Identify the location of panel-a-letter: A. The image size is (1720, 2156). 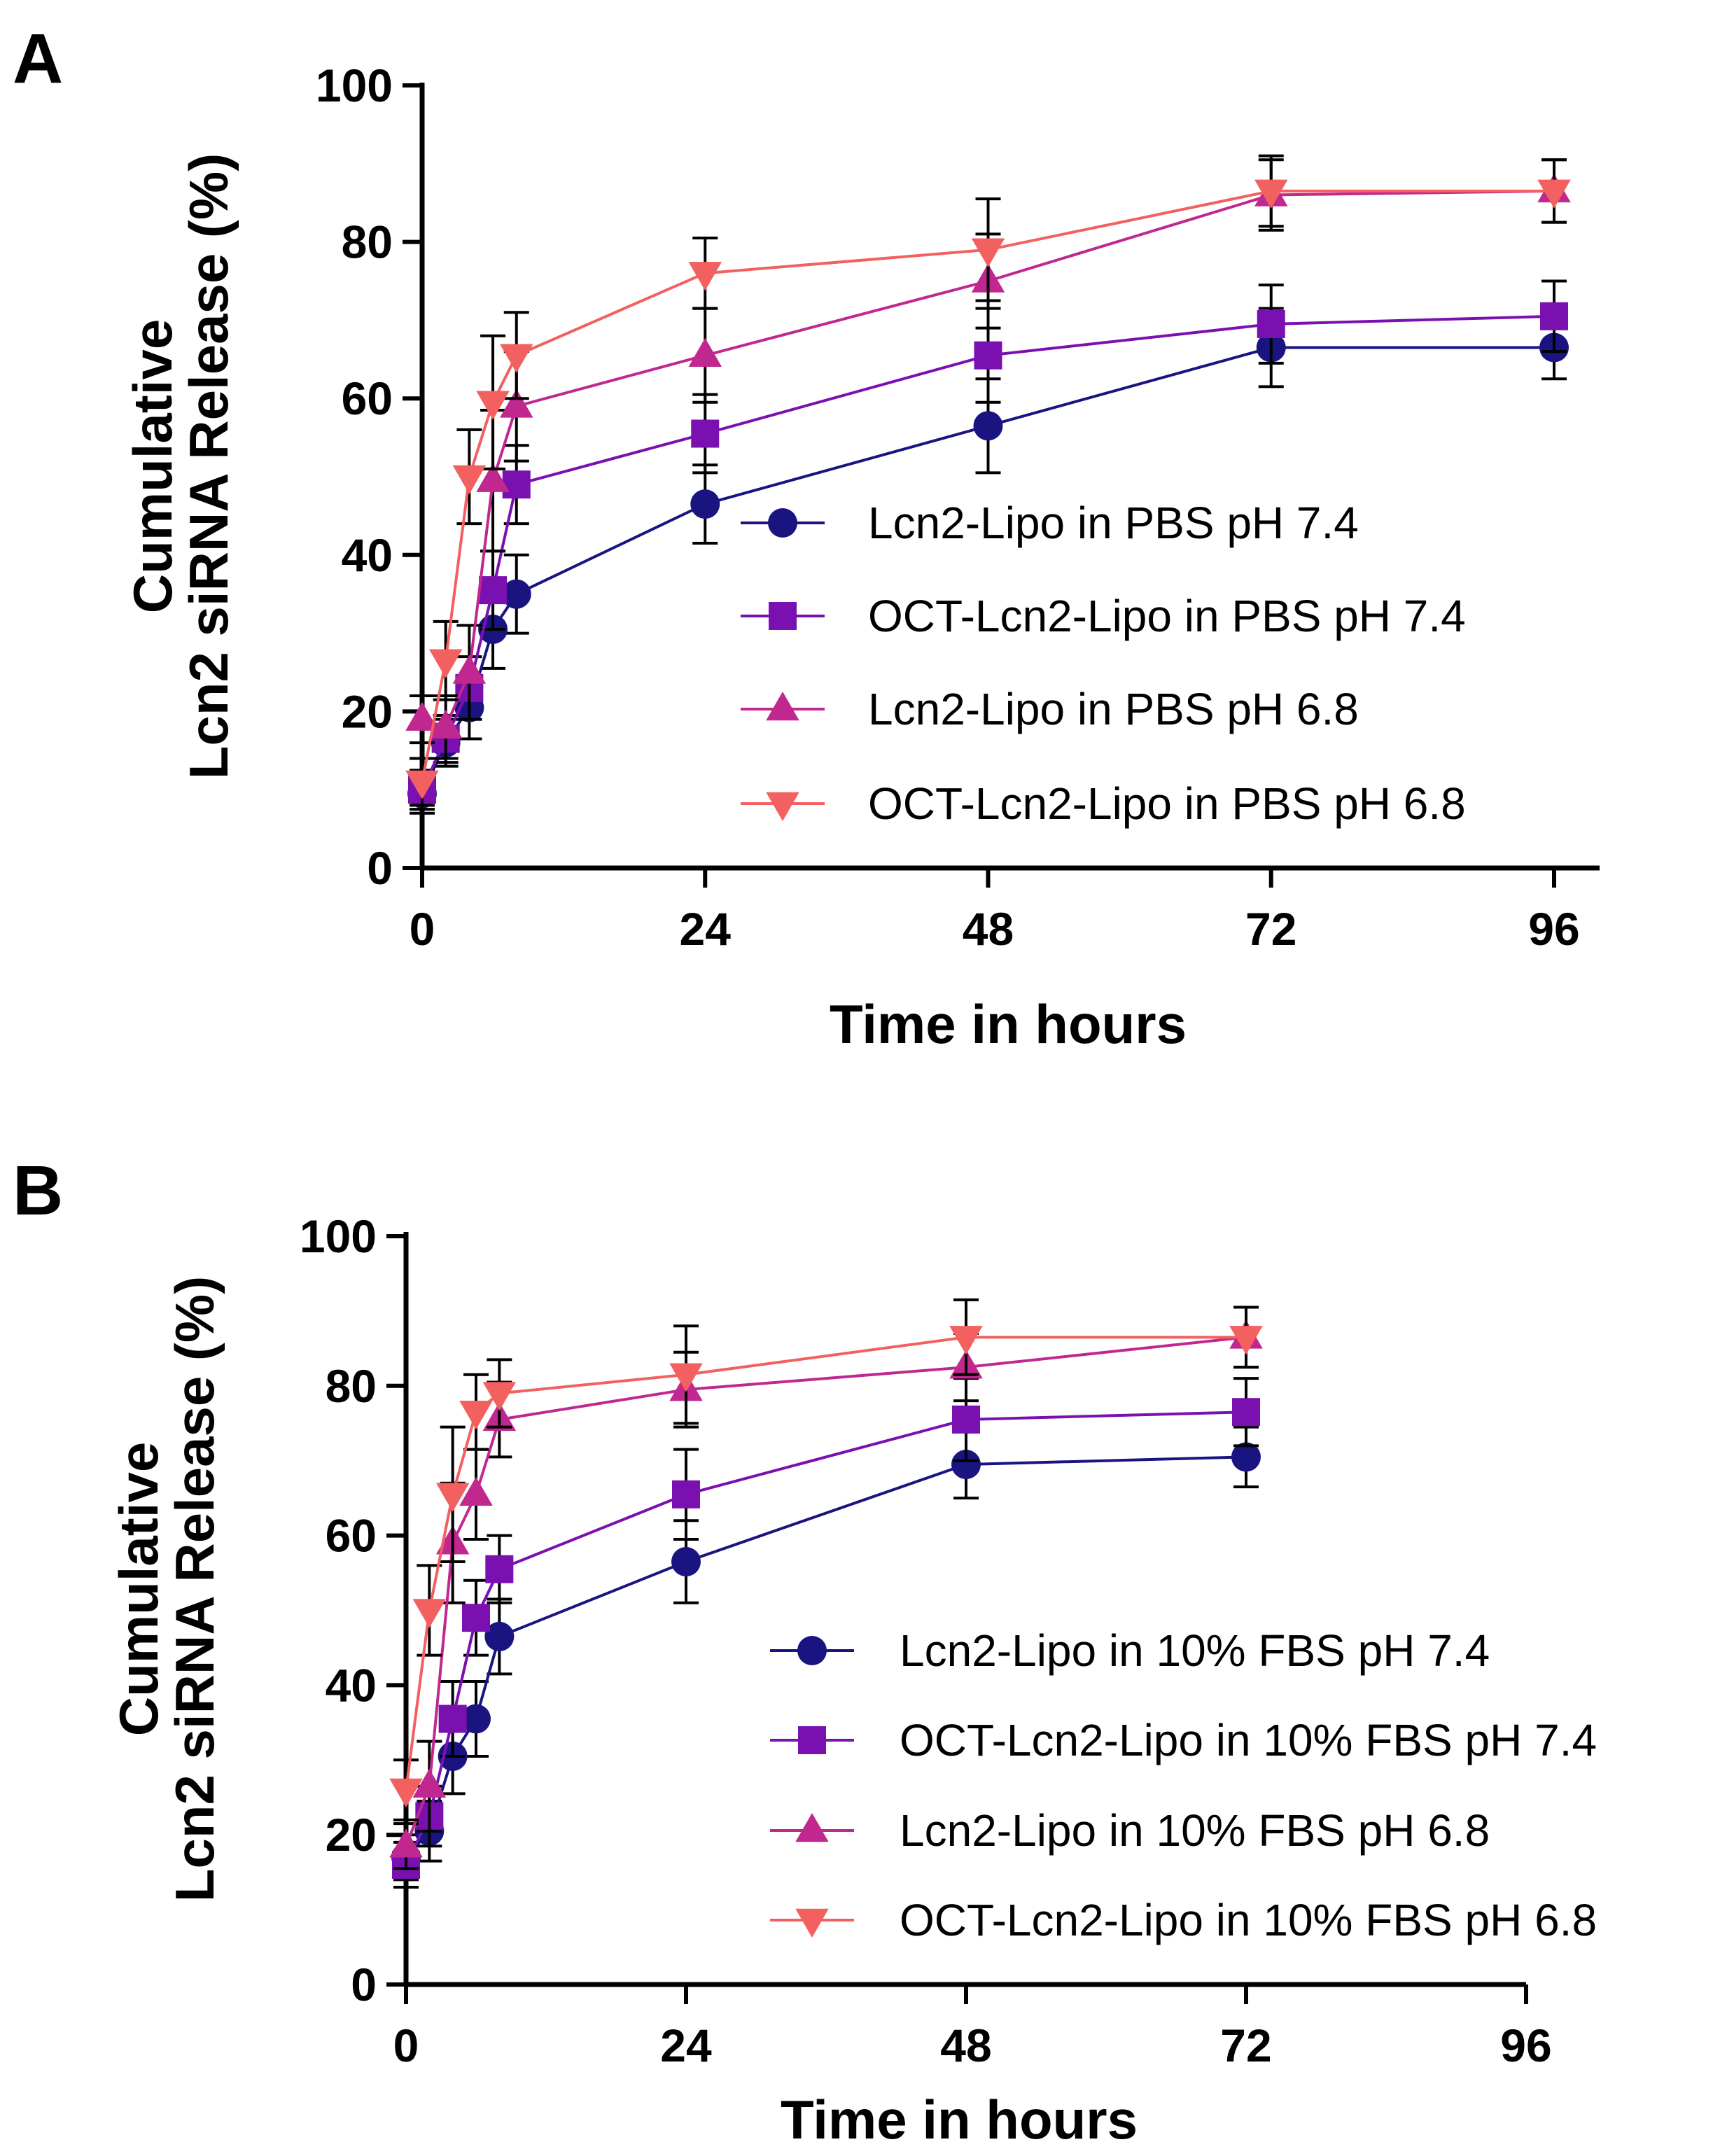
(38, 59).